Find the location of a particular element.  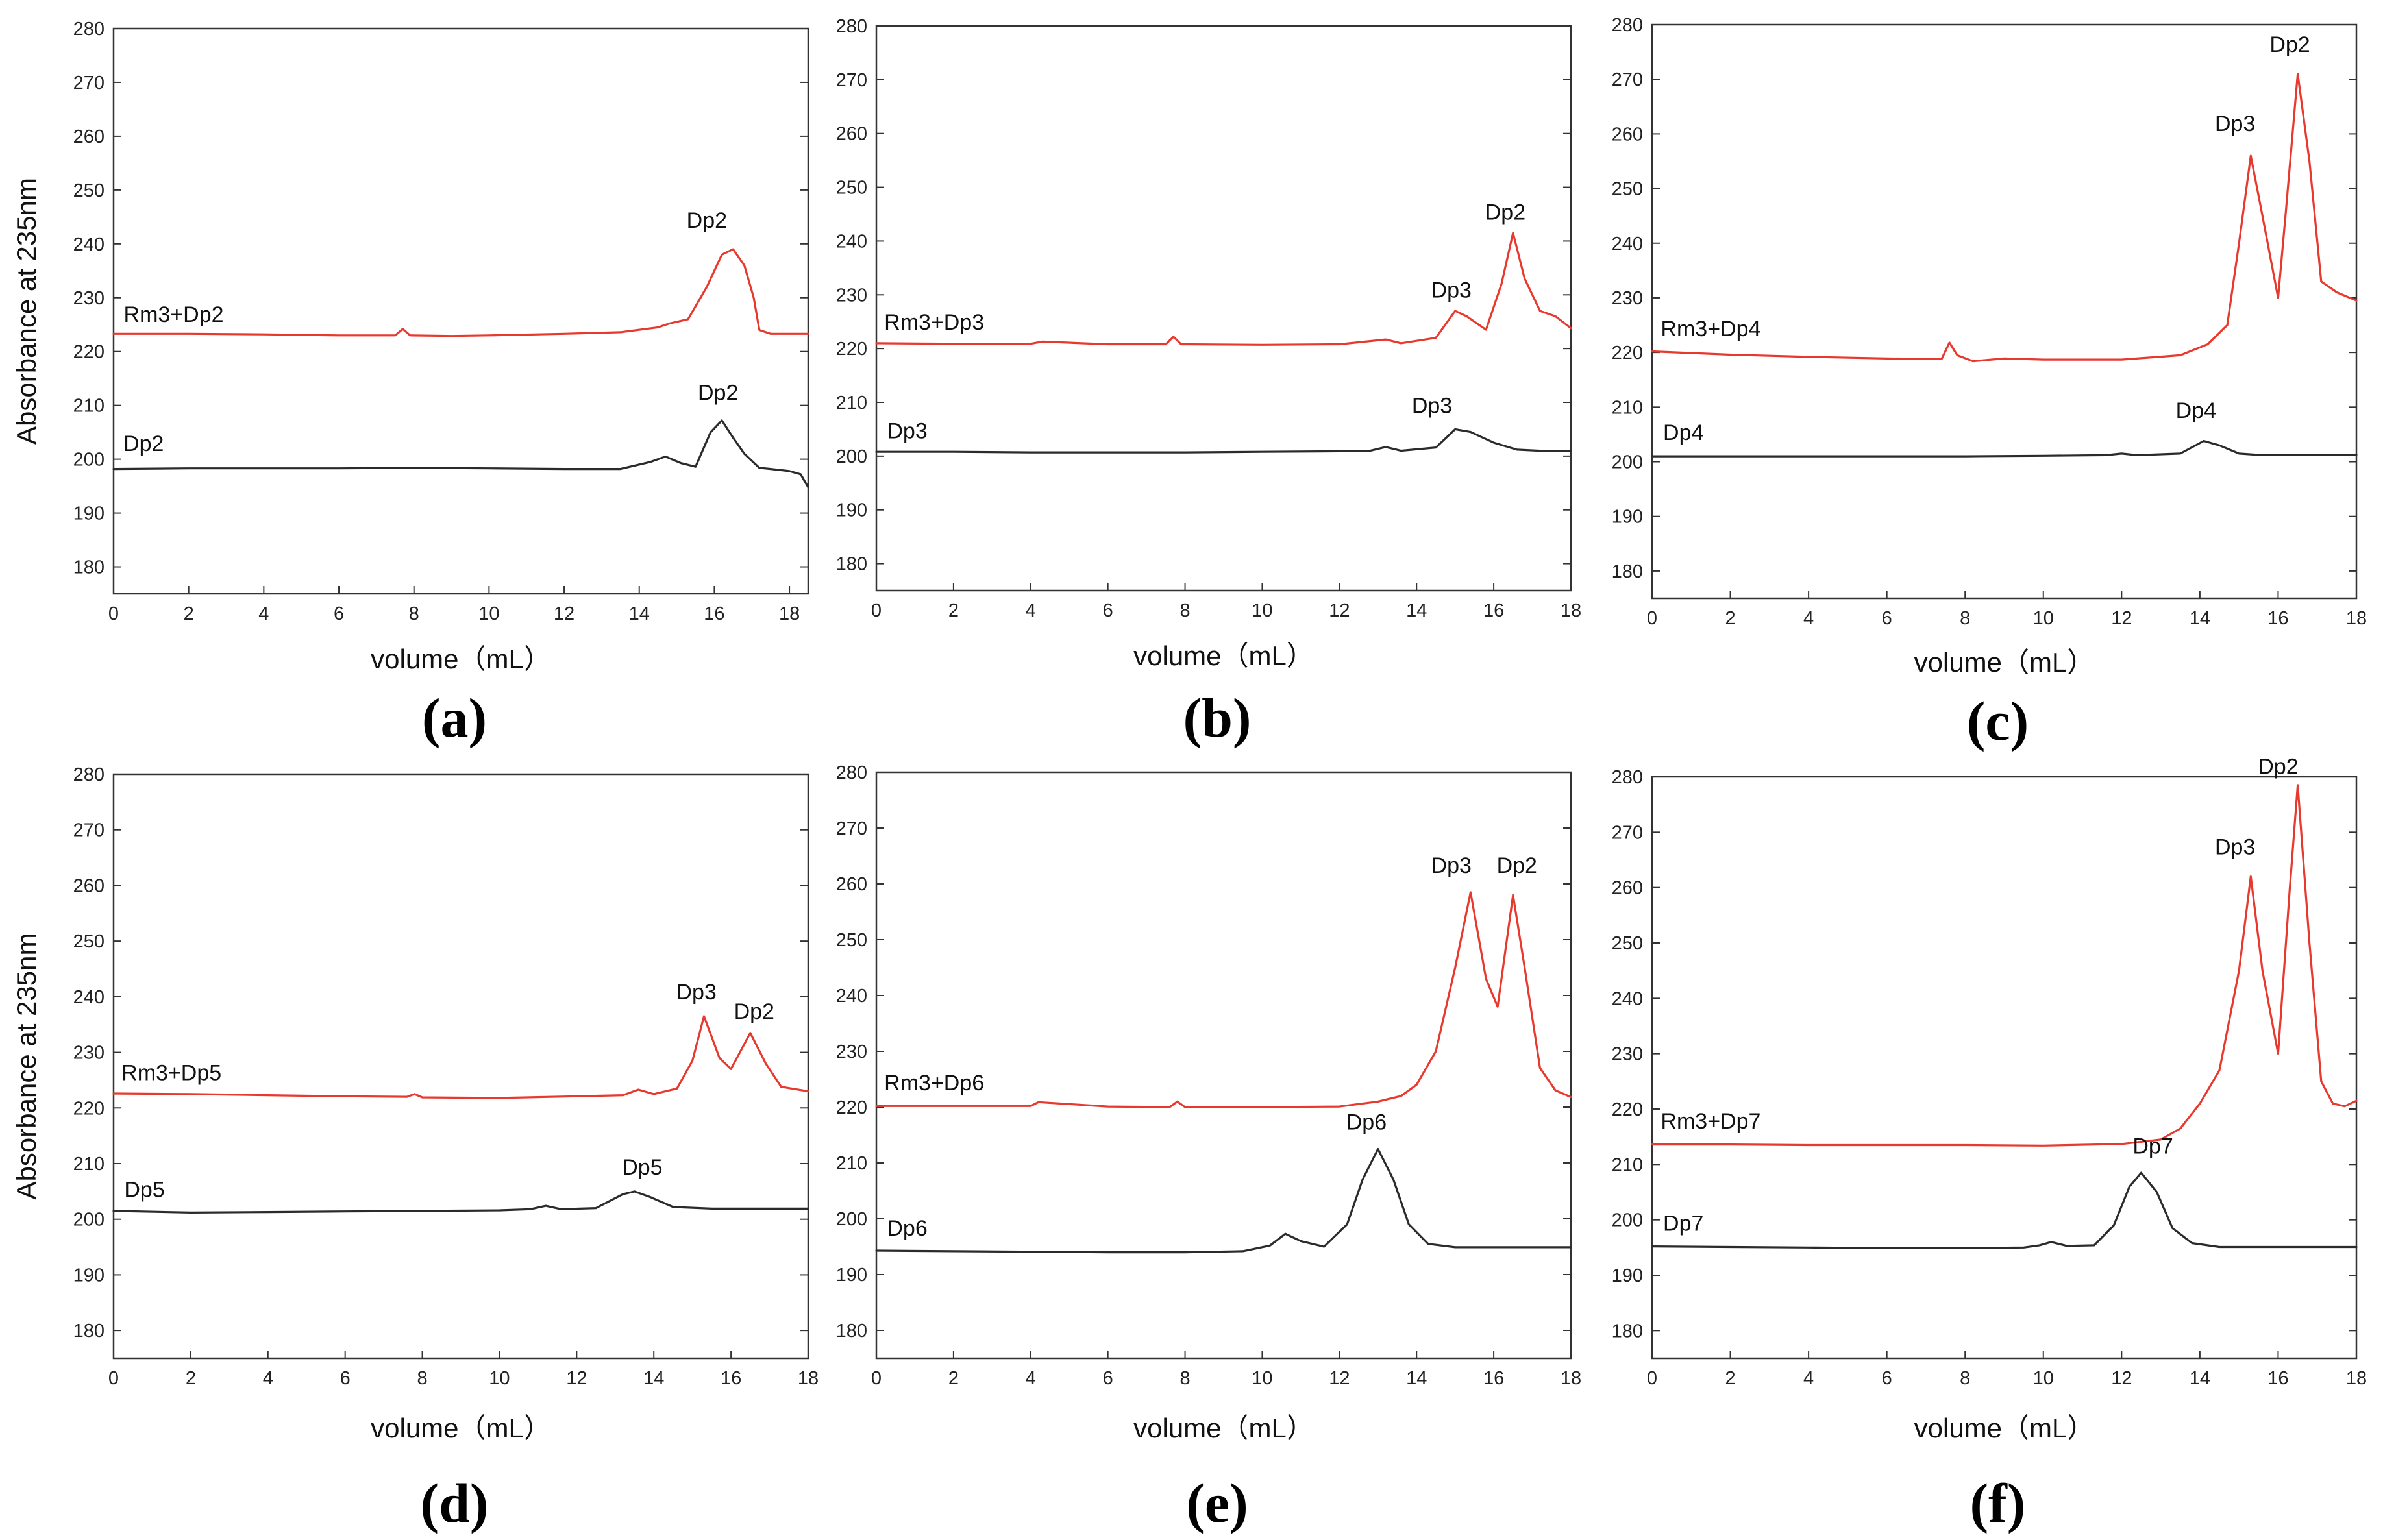

peak-label: Dp6 is located at coordinates (1367, 1122).